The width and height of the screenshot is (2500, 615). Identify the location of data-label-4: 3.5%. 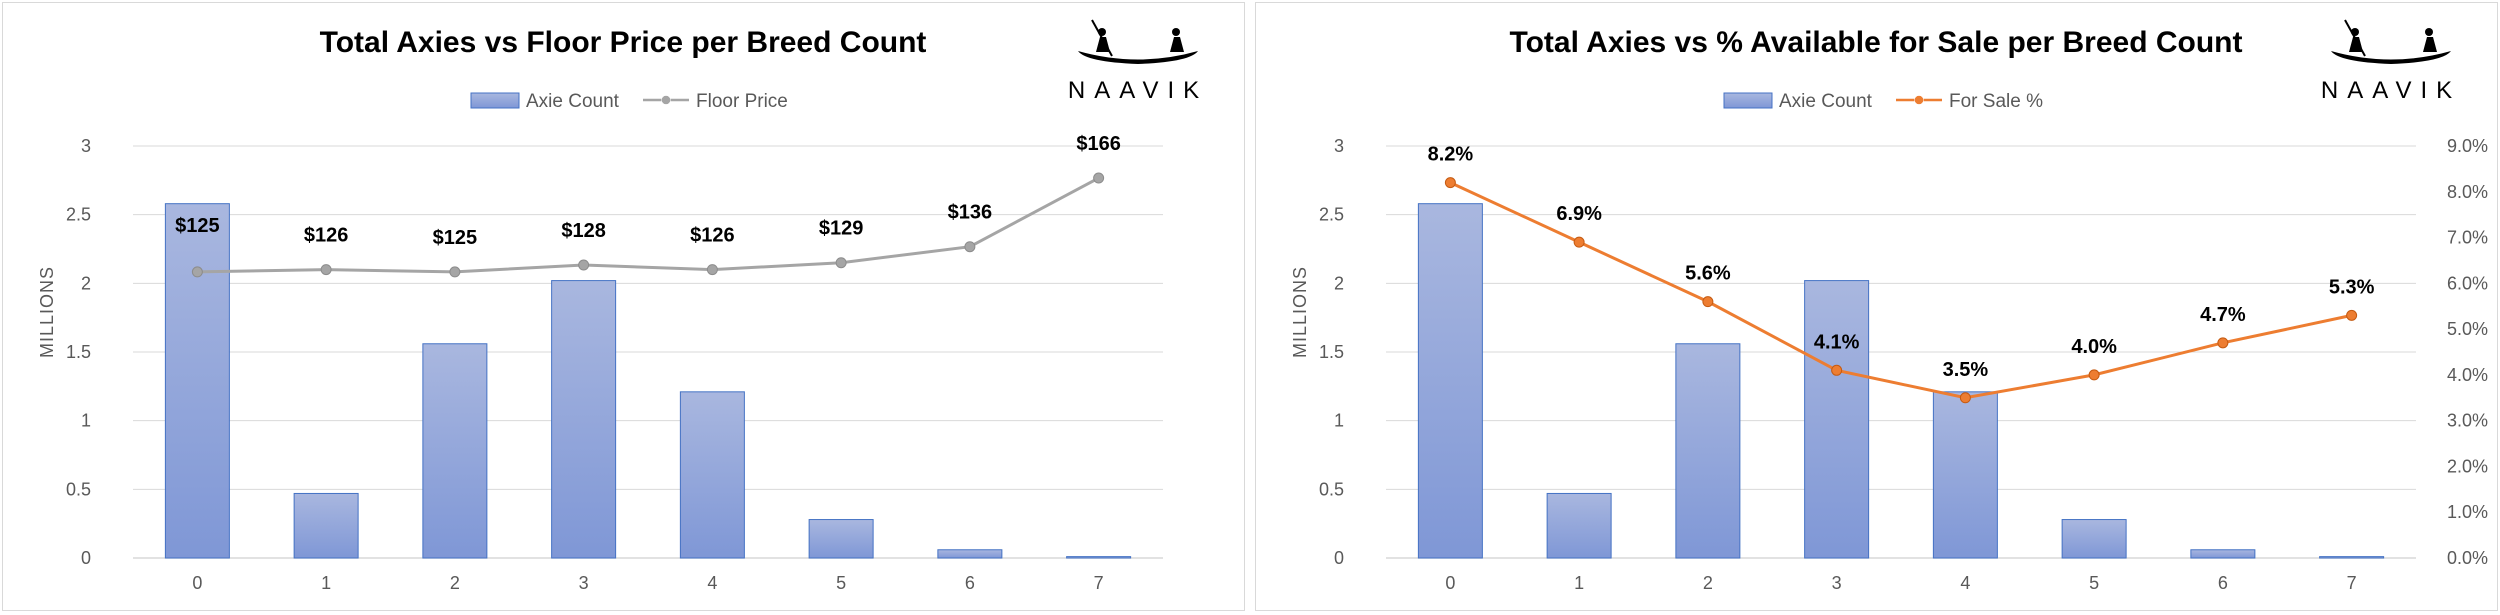
(1966, 370).